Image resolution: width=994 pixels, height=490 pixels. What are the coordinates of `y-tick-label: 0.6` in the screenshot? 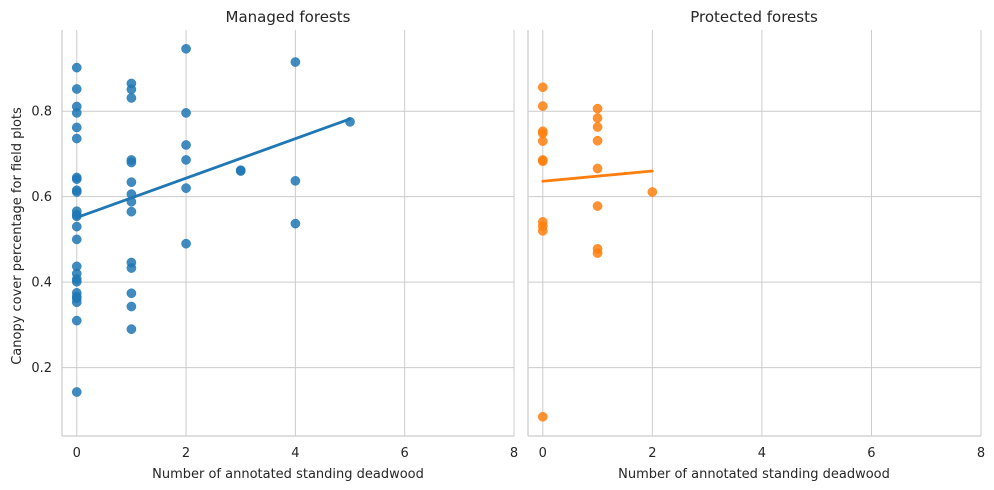 It's located at (41, 197).